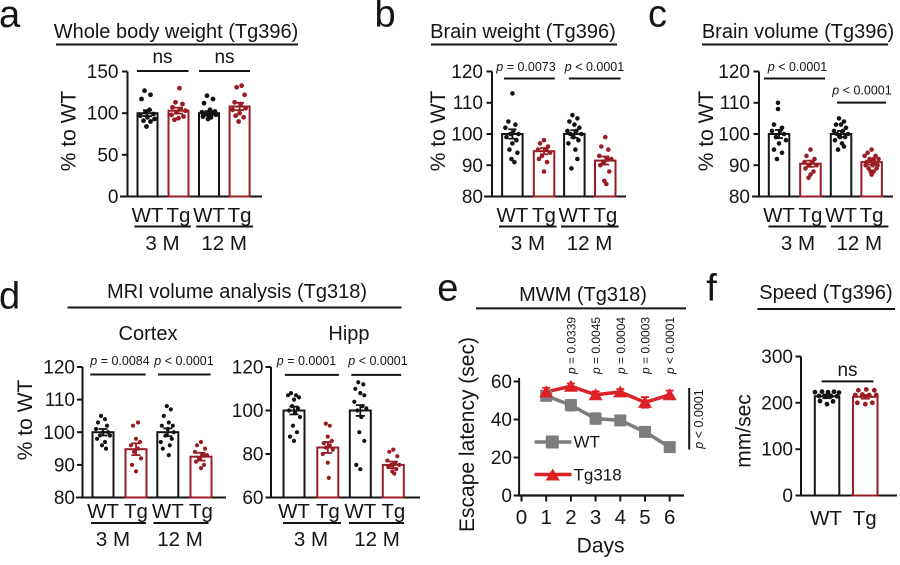  I want to click on svg-text: 20, so click(501, 458).